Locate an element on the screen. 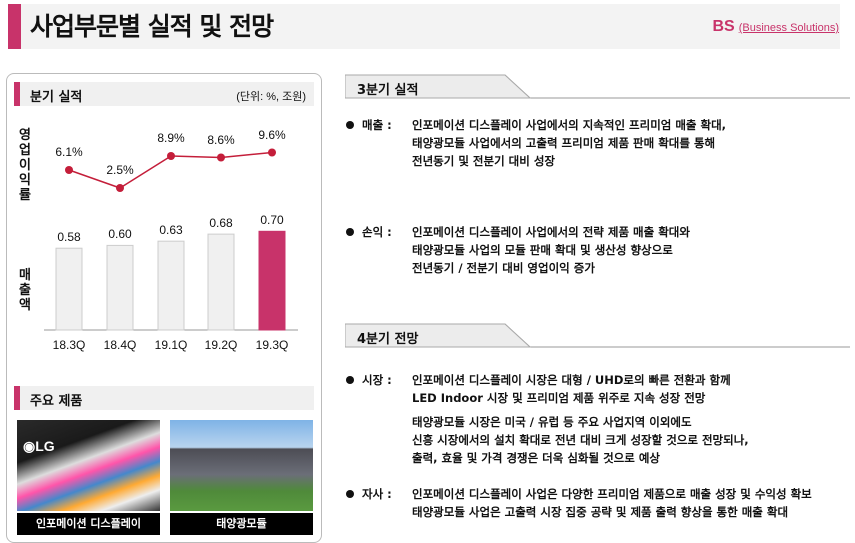 The width and height of the screenshot is (855, 543). page-title: 사업부문별 실적 및 전망 is located at coordinates (152, 26).